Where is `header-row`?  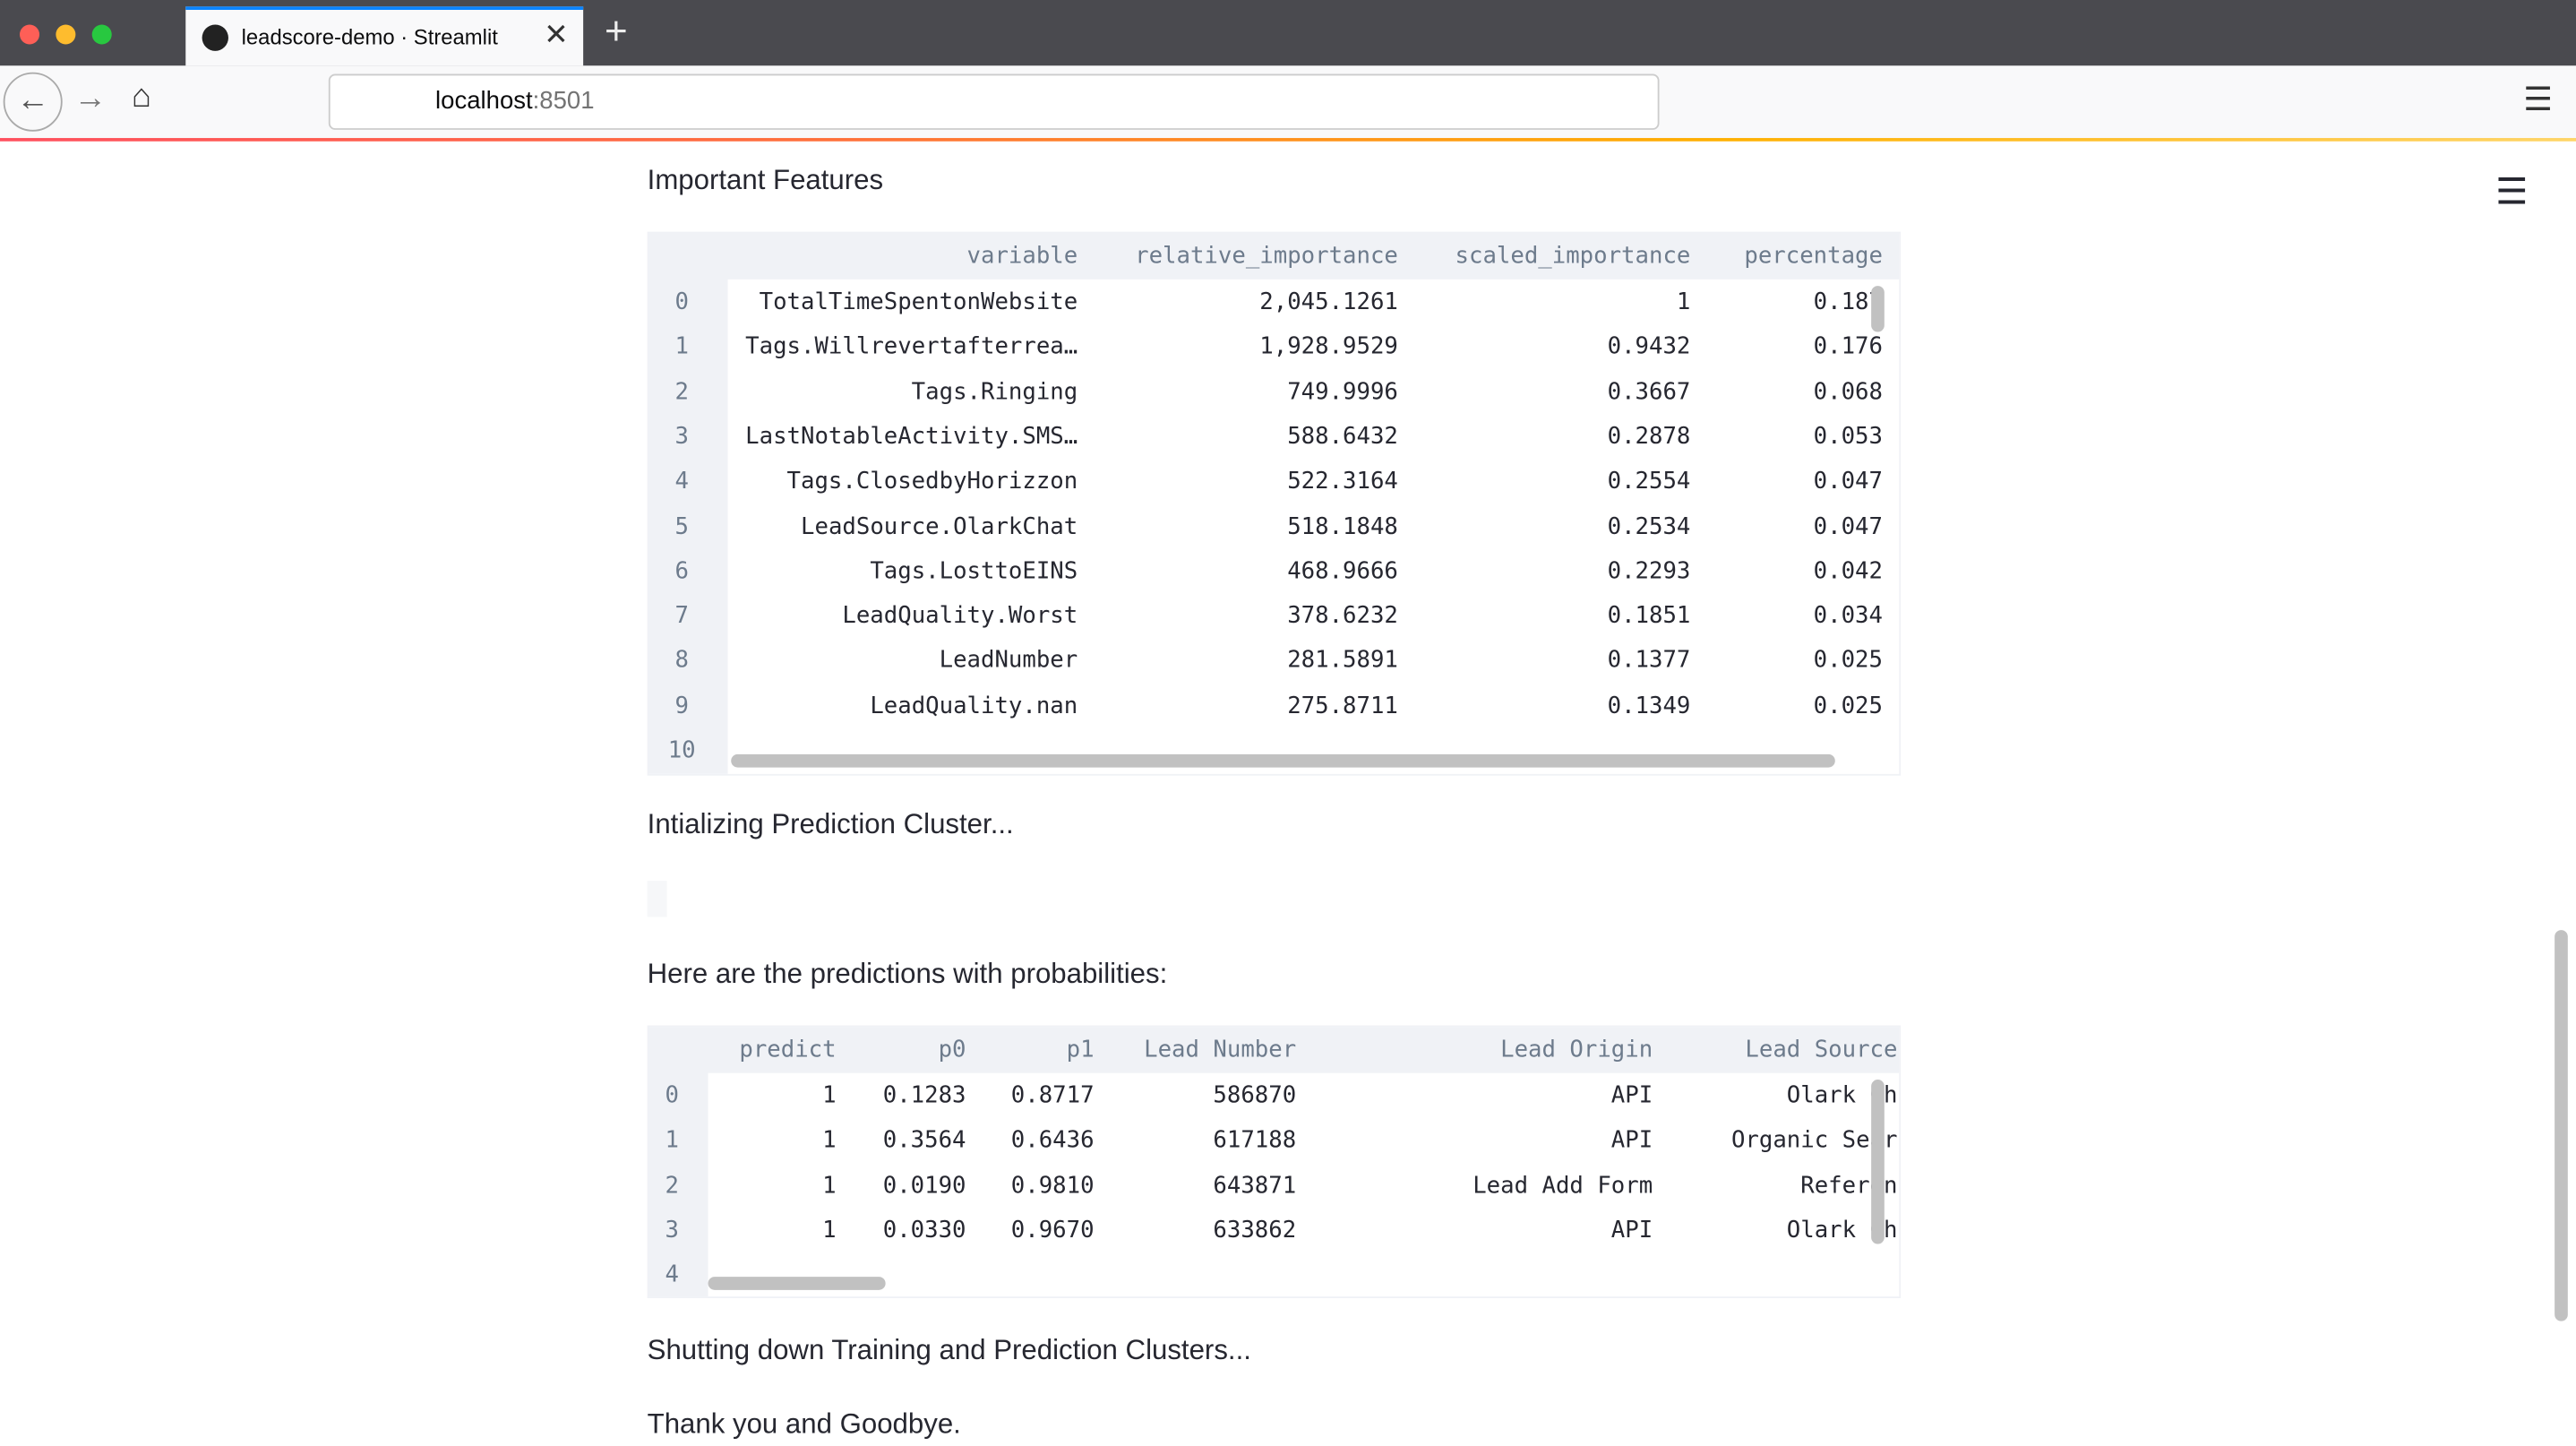
header-row is located at coordinates (1274, 256).